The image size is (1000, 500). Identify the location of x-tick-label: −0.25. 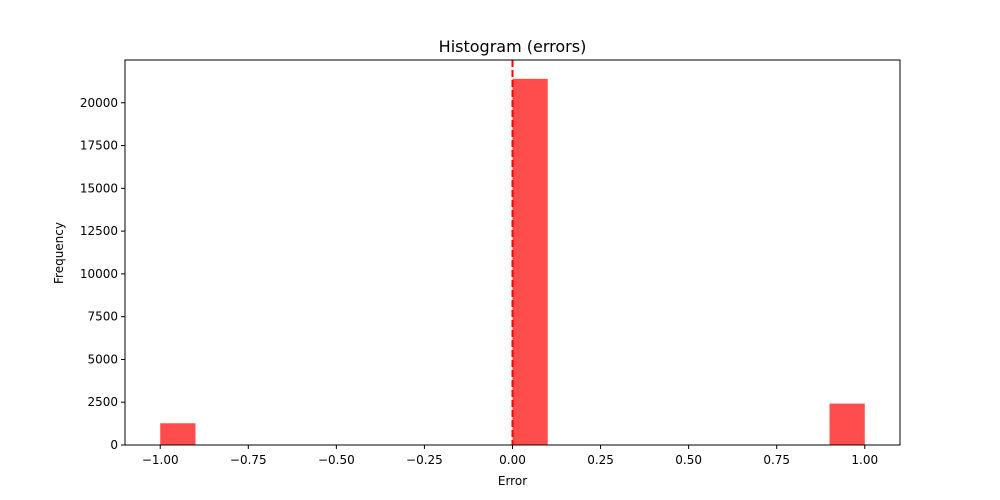
(424, 460).